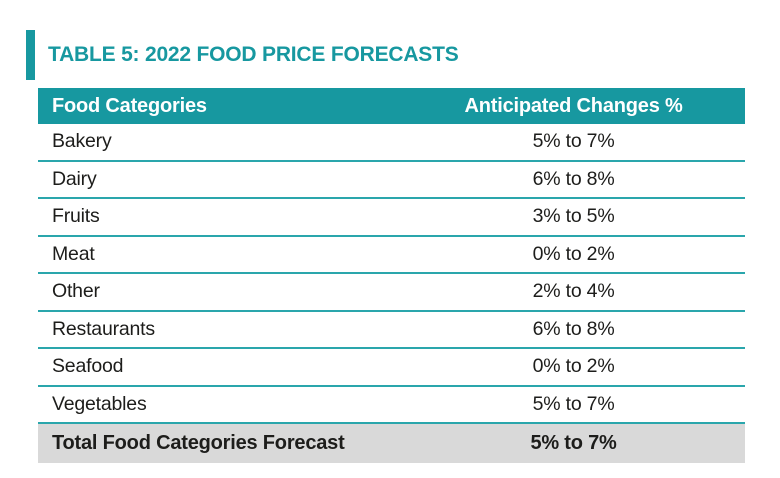 The height and width of the screenshot is (478, 780). I want to click on table-row: Dairy 6% to 8%, so click(391, 180).